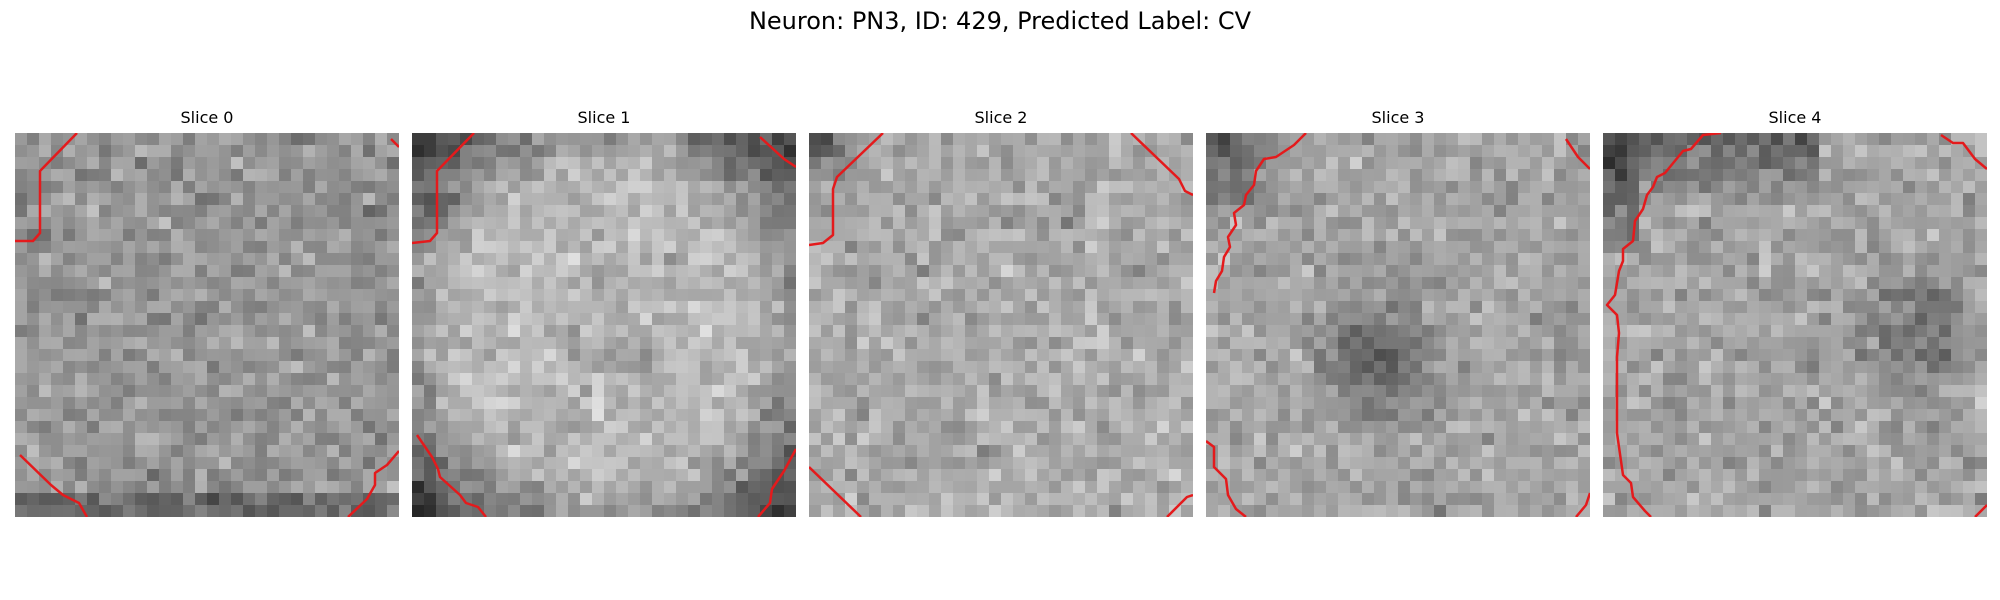 The image size is (2000, 600). Describe the element at coordinates (1398, 117) in the screenshot. I see `slice-title-3: Slice 3` at that location.